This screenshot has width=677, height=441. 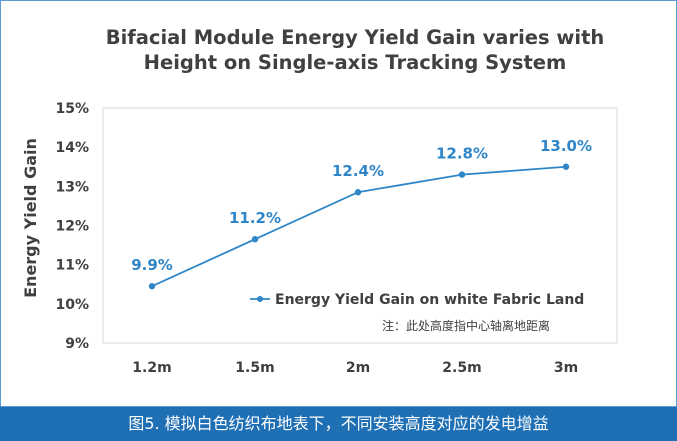 What do you see at coordinates (462, 154) in the screenshot?
I see `data-label: 12.8%` at bounding box center [462, 154].